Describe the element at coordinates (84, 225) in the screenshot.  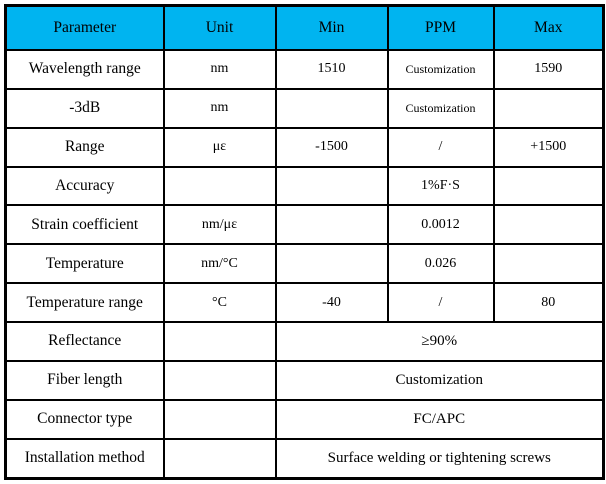
I see `cell-parameter: Strain coefficient` at that location.